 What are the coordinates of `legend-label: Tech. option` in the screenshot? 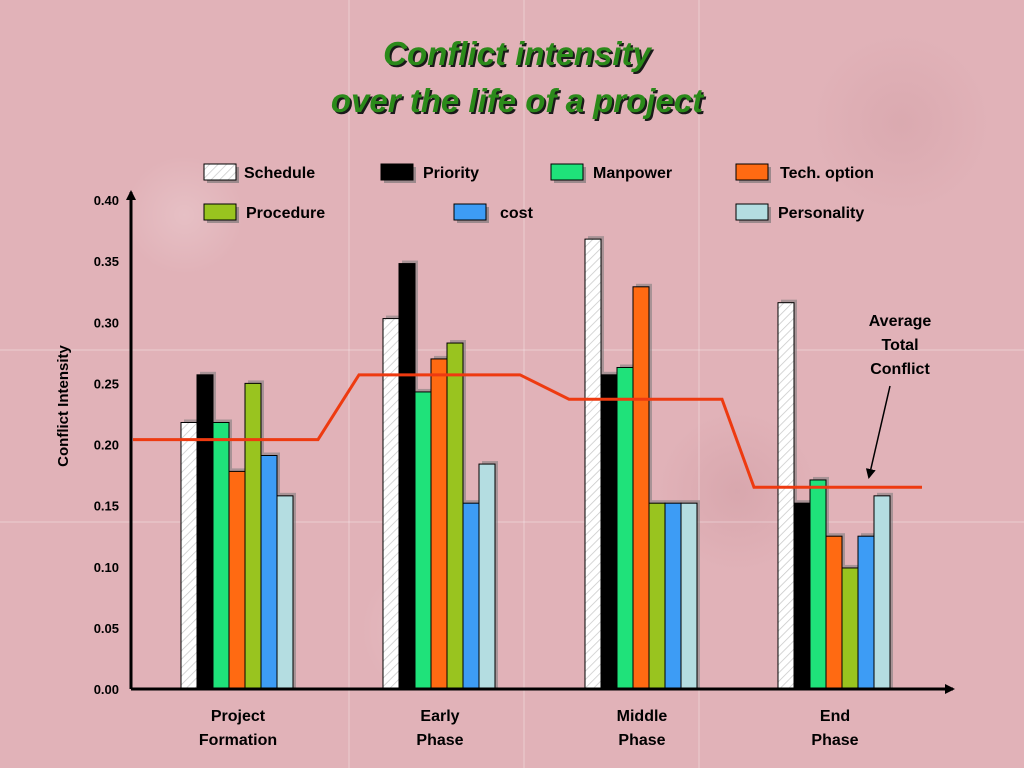 It's located at (827, 173).